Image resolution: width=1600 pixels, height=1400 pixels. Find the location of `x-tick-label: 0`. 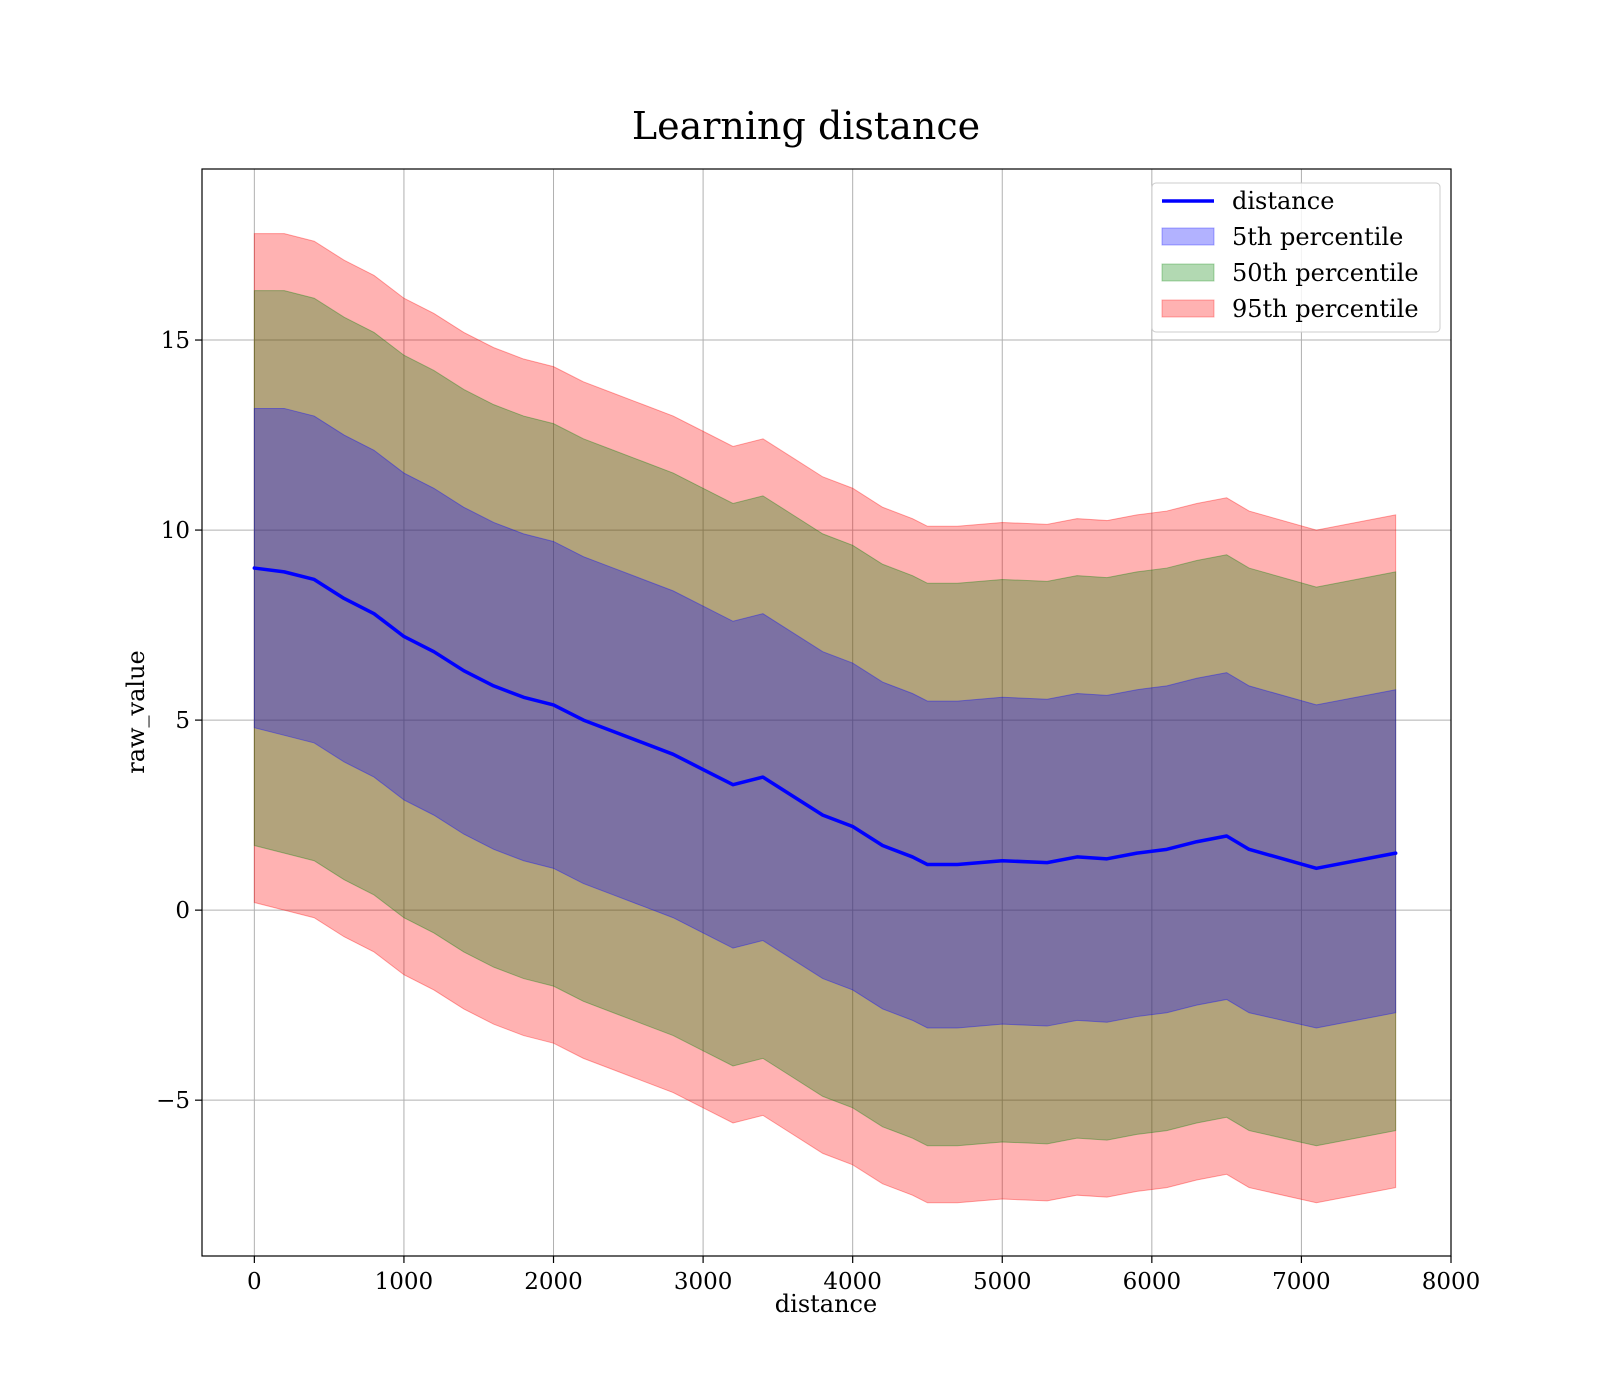

x-tick-label: 0 is located at coordinates (254, 1282).